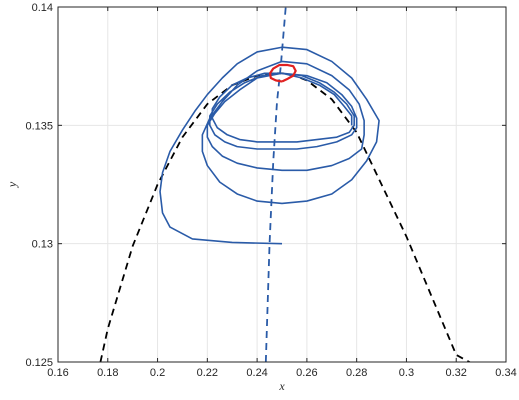  Describe the element at coordinates (12, 184) in the screenshot. I see `y-axis-label: y` at that location.